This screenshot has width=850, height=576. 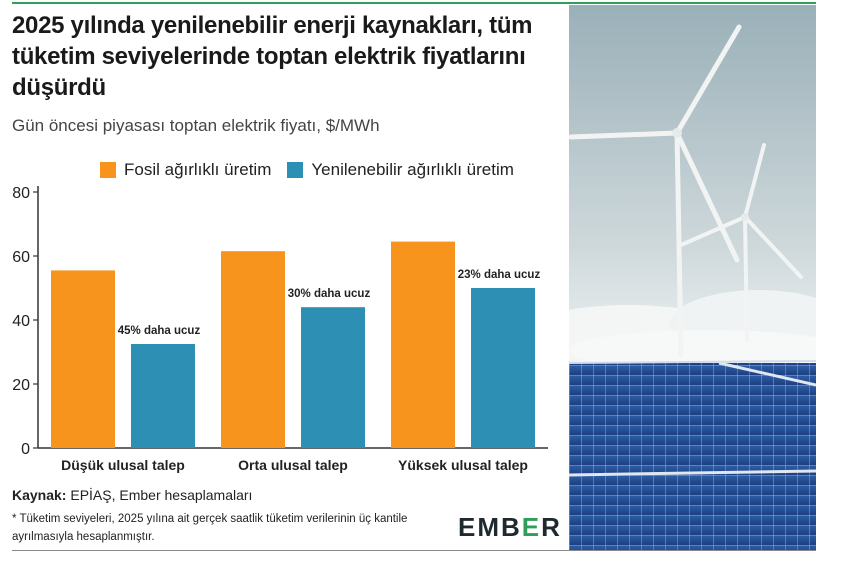 What do you see at coordinates (414, 550) in the screenshot?
I see `bottom-rule` at bounding box center [414, 550].